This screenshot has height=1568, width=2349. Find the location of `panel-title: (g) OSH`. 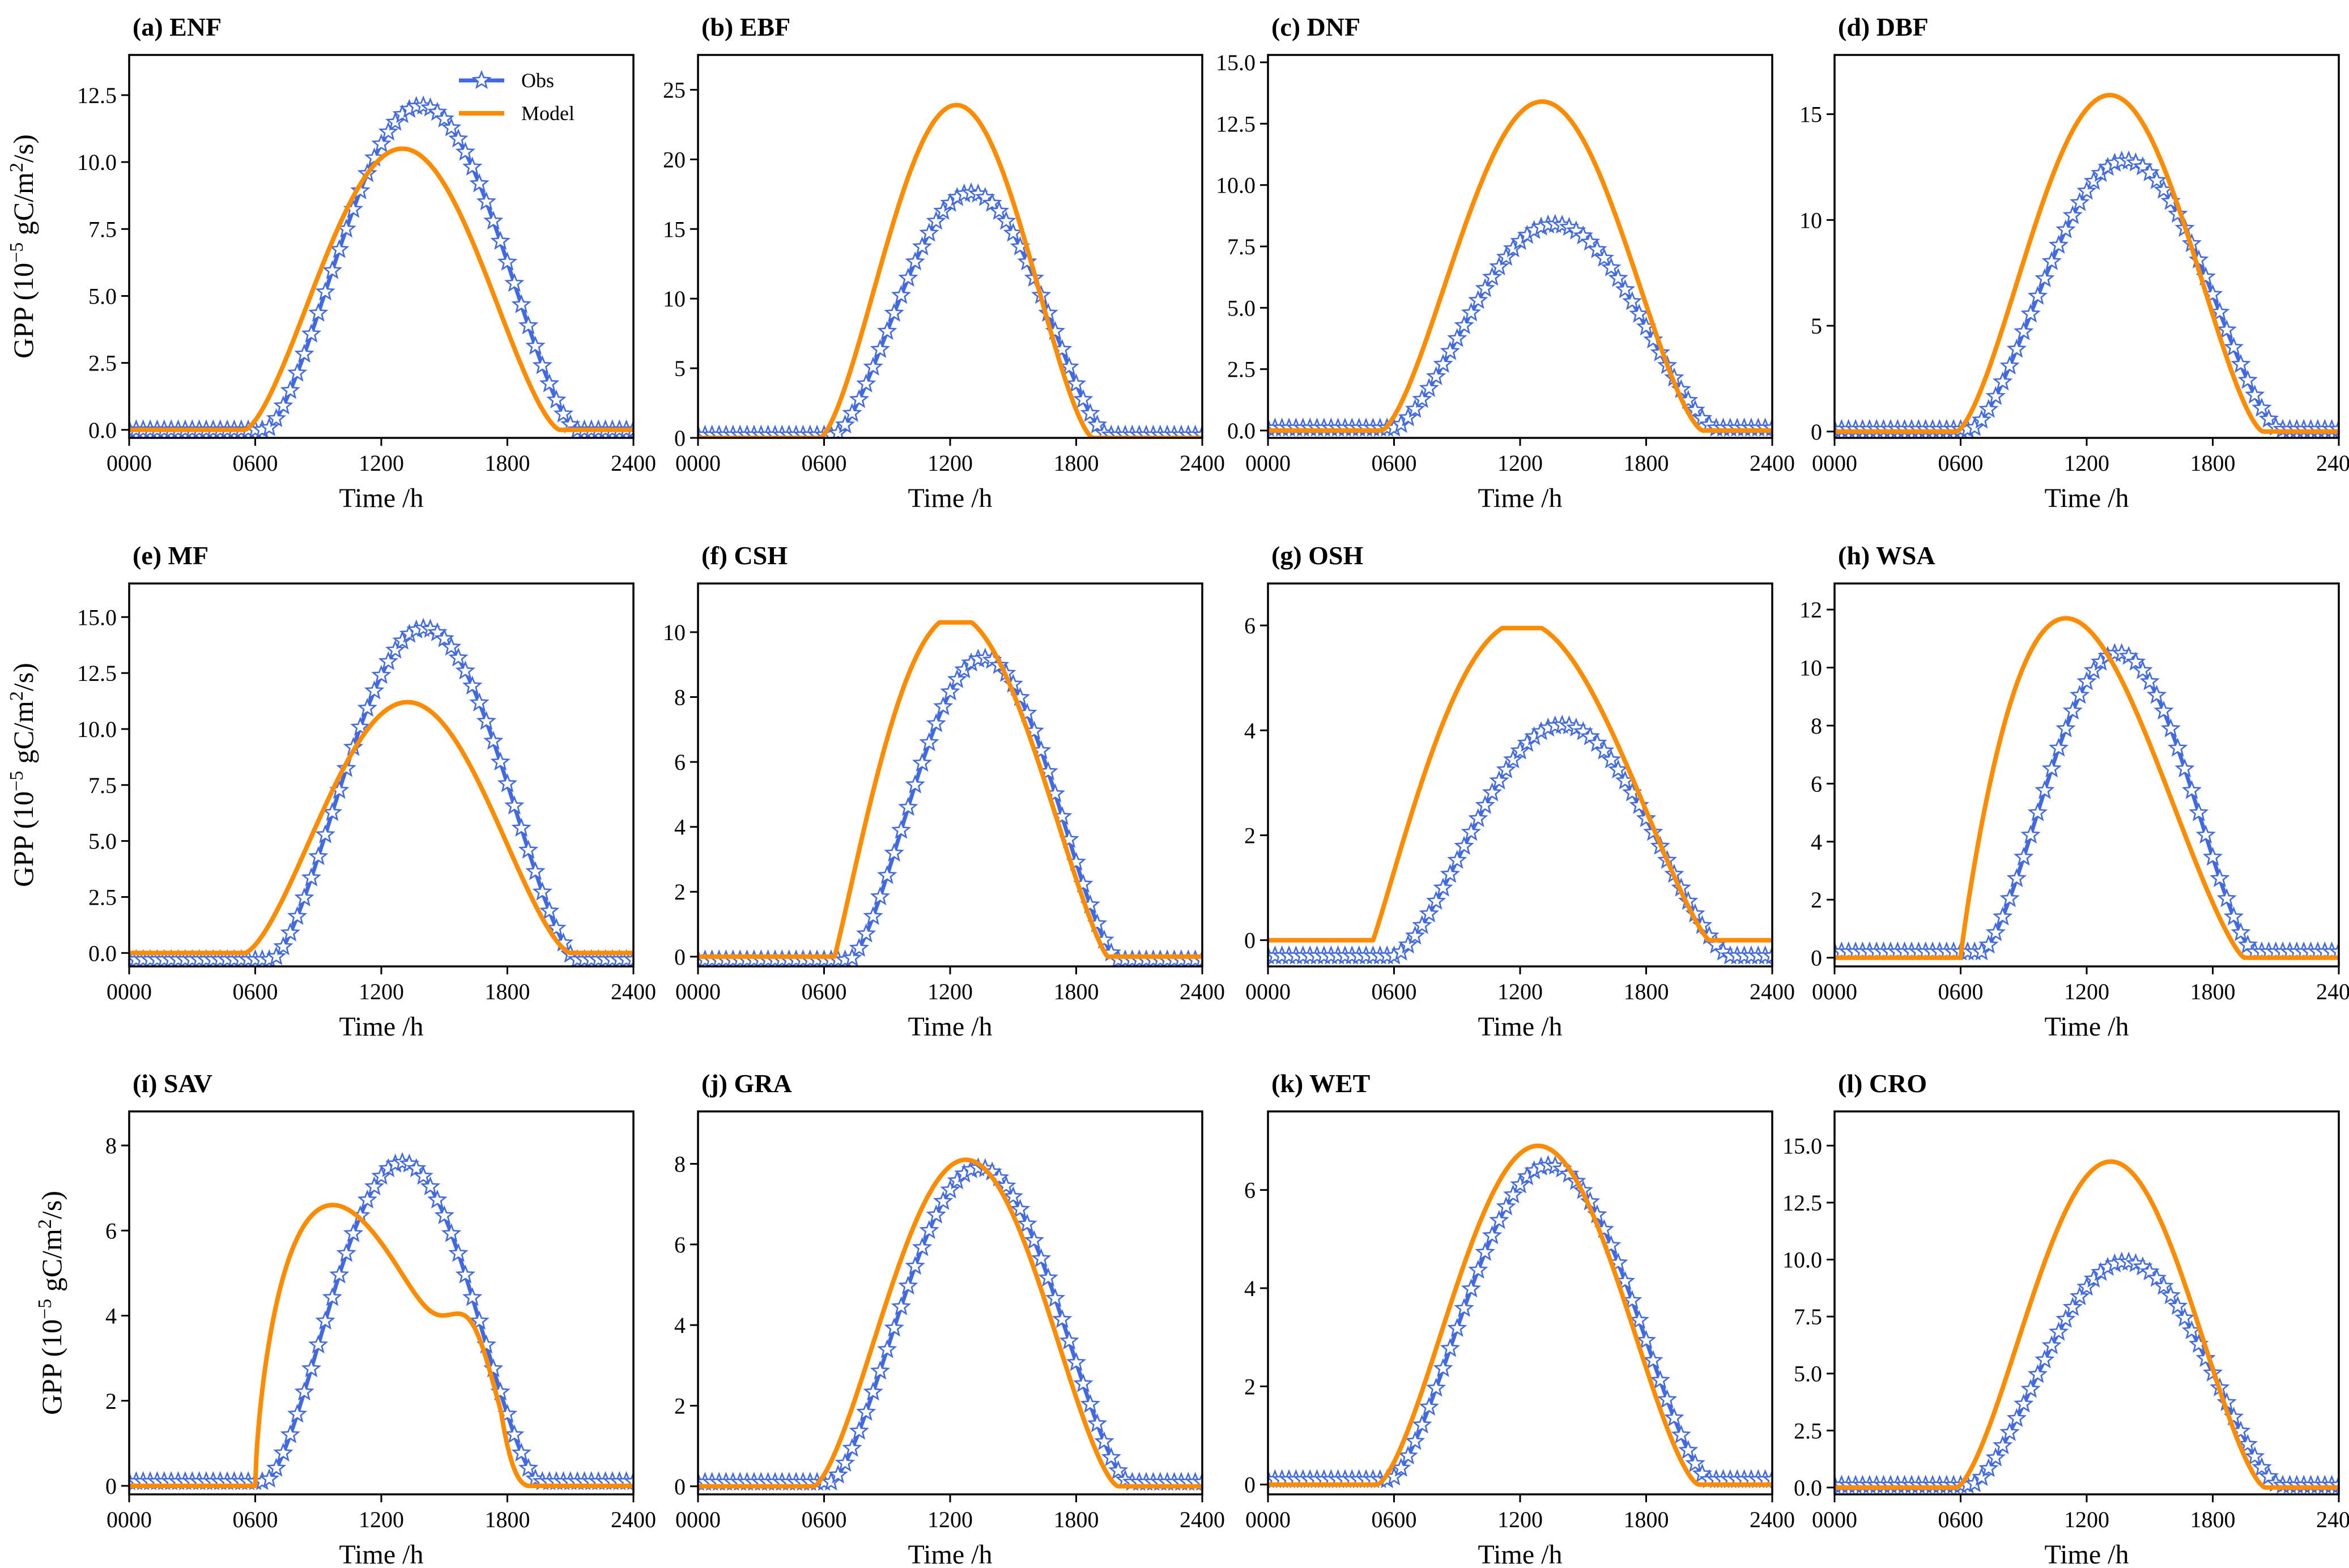

panel-title: (g) OSH is located at coordinates (1318, 556).